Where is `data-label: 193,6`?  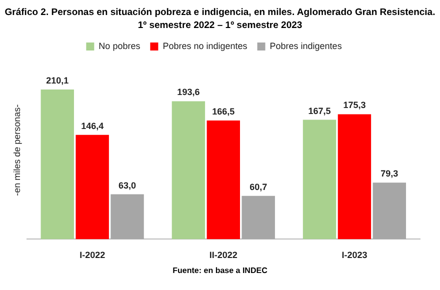
data-label: 193,6 is located at coordinates (188, 92).